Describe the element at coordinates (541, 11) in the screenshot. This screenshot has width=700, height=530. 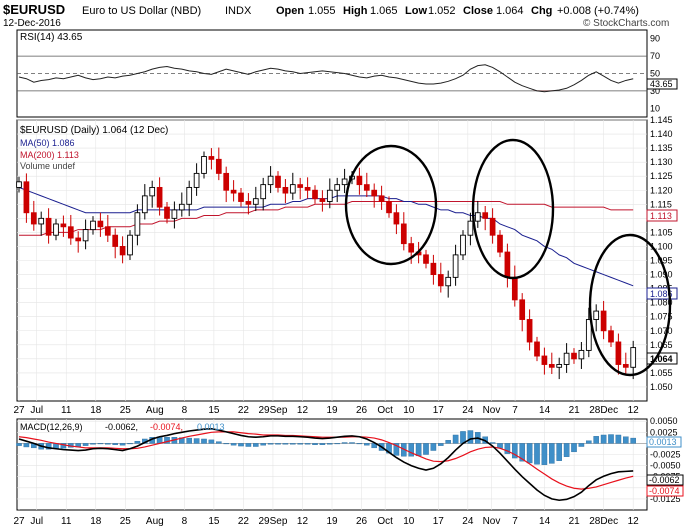
I see `chg-label: Chg` at that location.